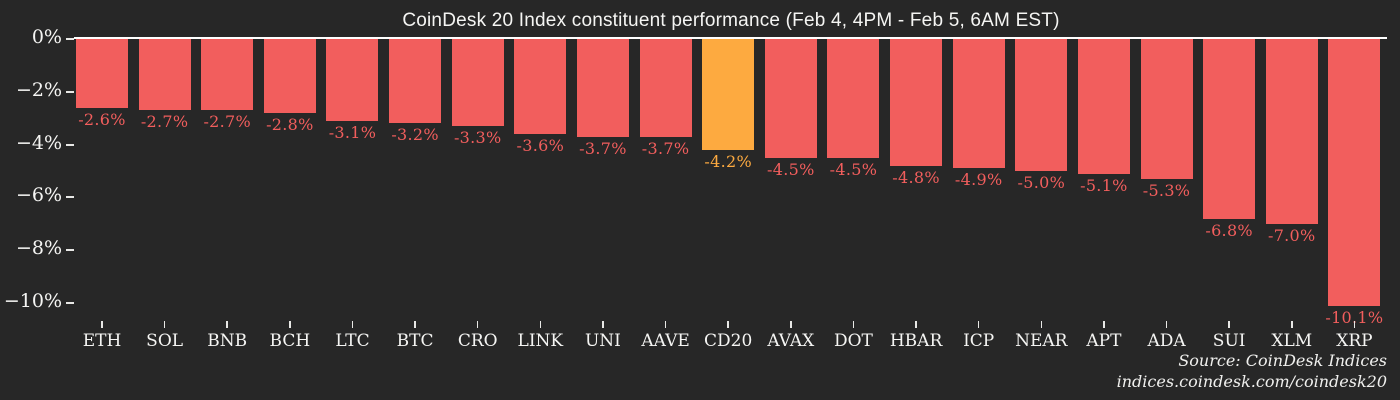  Describe the element at coordinates (102, 119) in the screenshot. I see `bar-value-label: -2.6%` at that location.